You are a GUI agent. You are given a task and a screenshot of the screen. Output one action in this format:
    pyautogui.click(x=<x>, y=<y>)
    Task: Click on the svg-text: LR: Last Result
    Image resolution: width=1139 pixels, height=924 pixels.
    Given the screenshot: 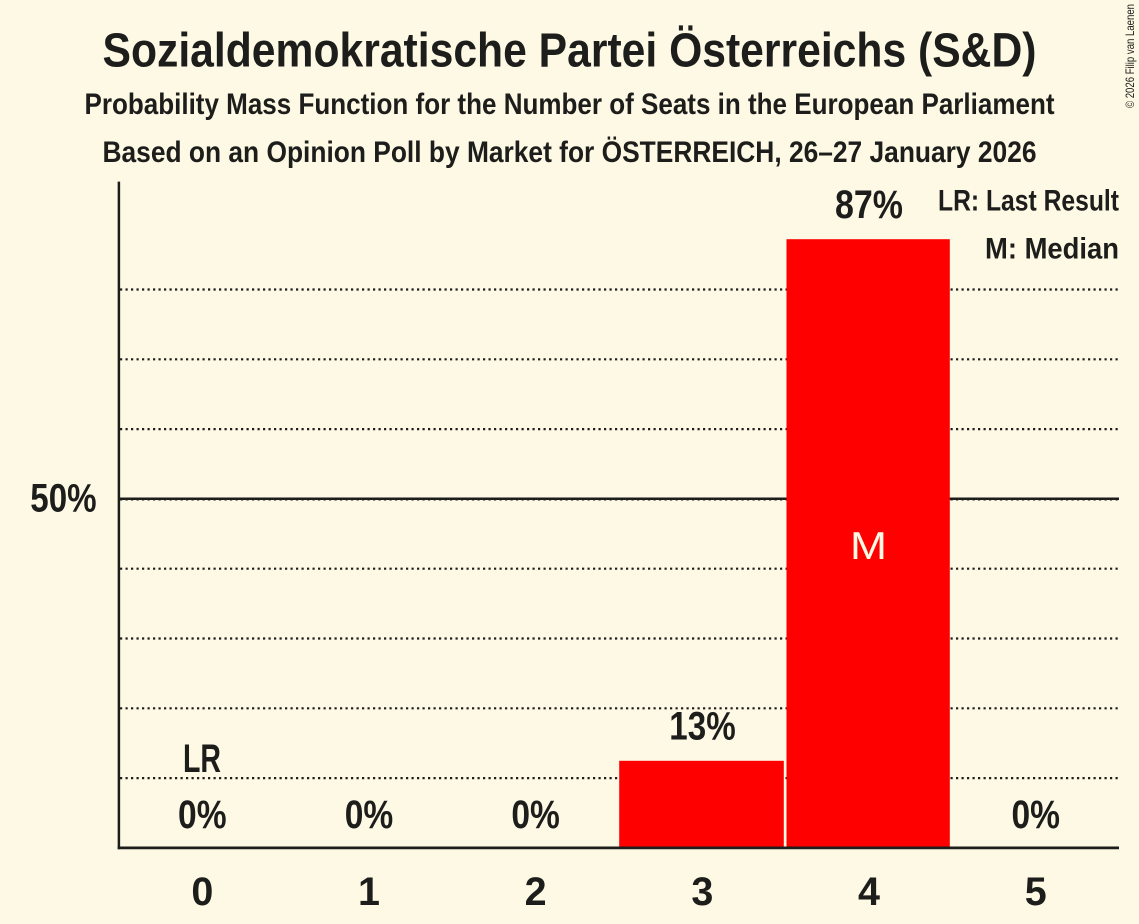 What is the action you would take?
    pyautogui.click(x=1028, y=201)
    